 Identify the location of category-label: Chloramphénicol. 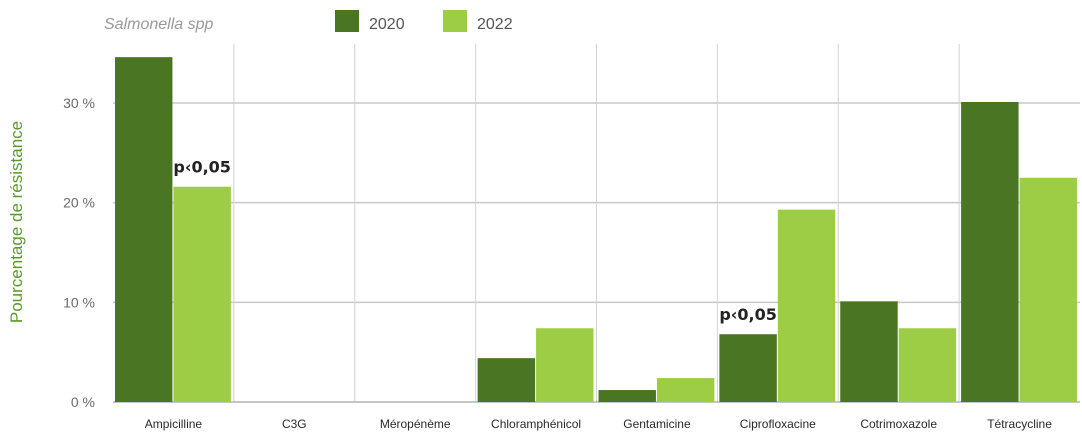
(536, 424).